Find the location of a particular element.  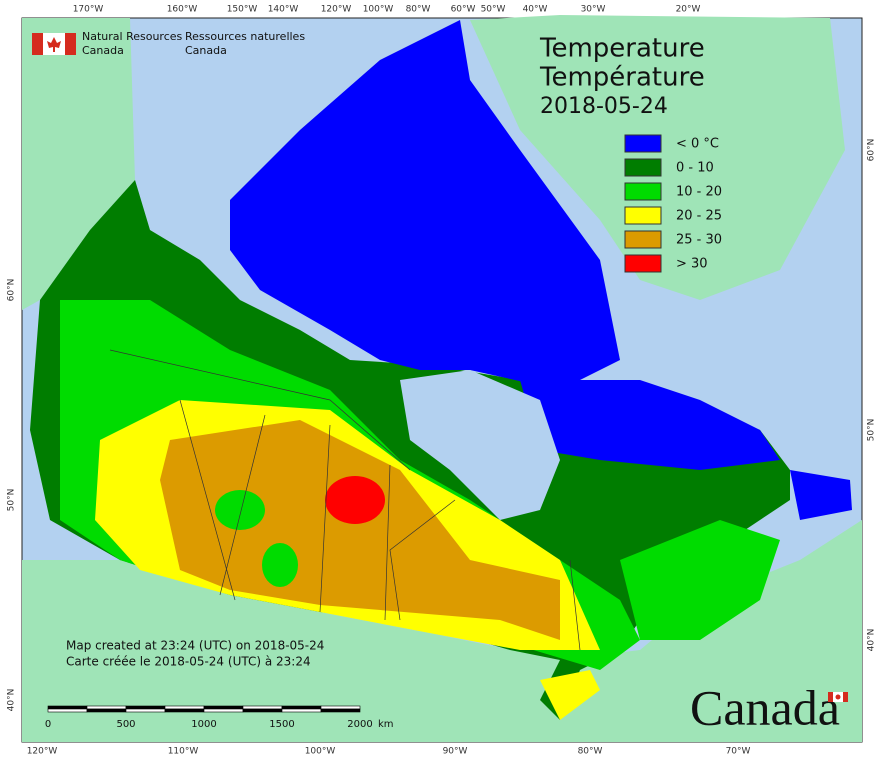

note: Map created at 23:24 (UTC) on 2018-05-24 is located at coordinates (195, 646).